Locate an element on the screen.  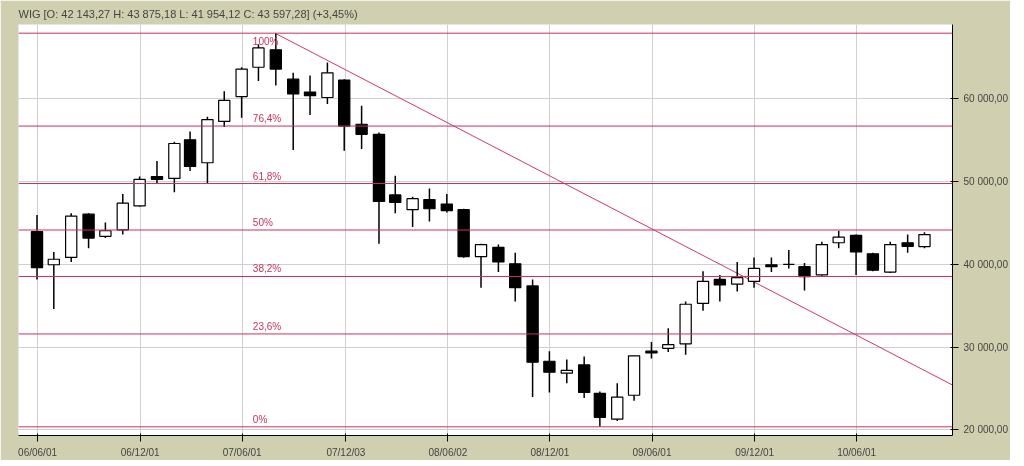
x-tick-label: 08/12/01 is located at coordinates (550, 452).